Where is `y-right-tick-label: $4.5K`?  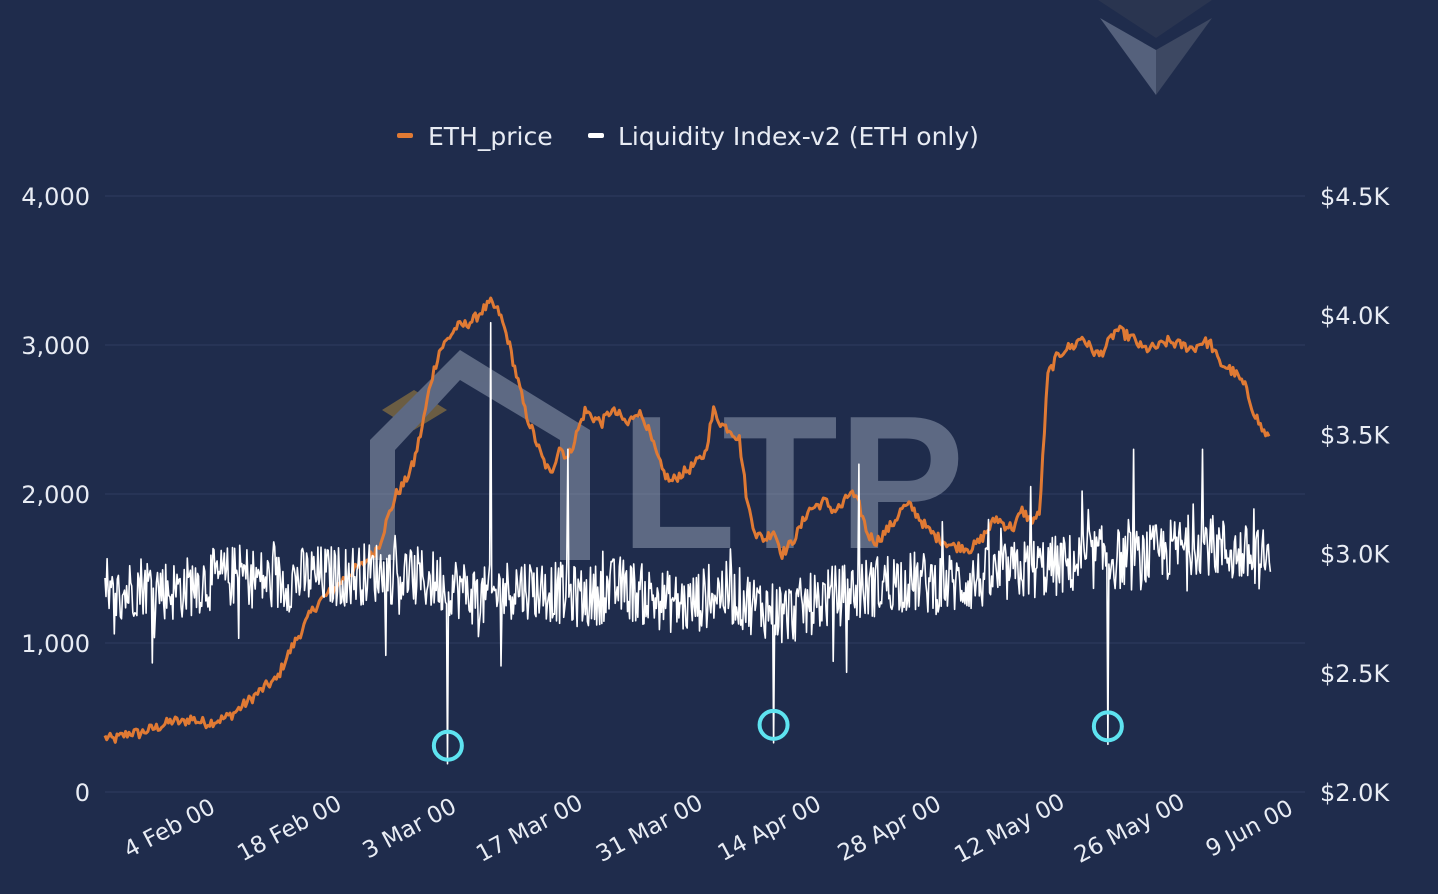 y-right-tick-label: $4.5K is located at coordinates (1355, 197).